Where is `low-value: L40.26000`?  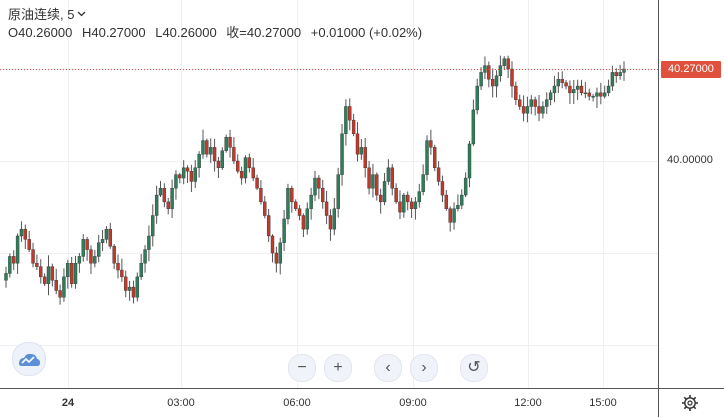 low-value: L40.26000 is located at coordinates (186, 32).